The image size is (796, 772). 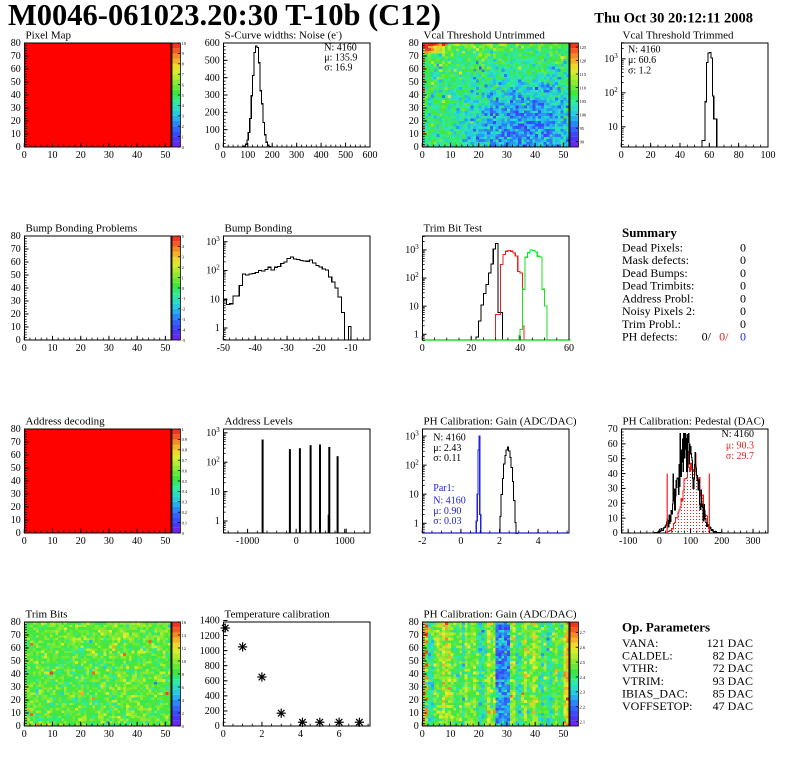 What do you see at coordinates (657, 706) in the screenshot?
I see `svg-text: VOFFSETOP:` at bounding box center [657, 706].